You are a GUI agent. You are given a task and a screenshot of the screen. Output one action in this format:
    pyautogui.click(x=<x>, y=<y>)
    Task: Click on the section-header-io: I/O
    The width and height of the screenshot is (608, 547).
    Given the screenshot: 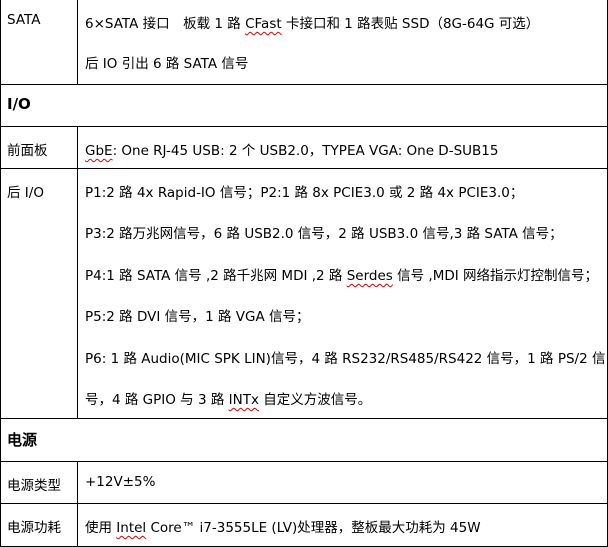 What is the action you would take?
    pyautogui.click(x=304, y=106)
    